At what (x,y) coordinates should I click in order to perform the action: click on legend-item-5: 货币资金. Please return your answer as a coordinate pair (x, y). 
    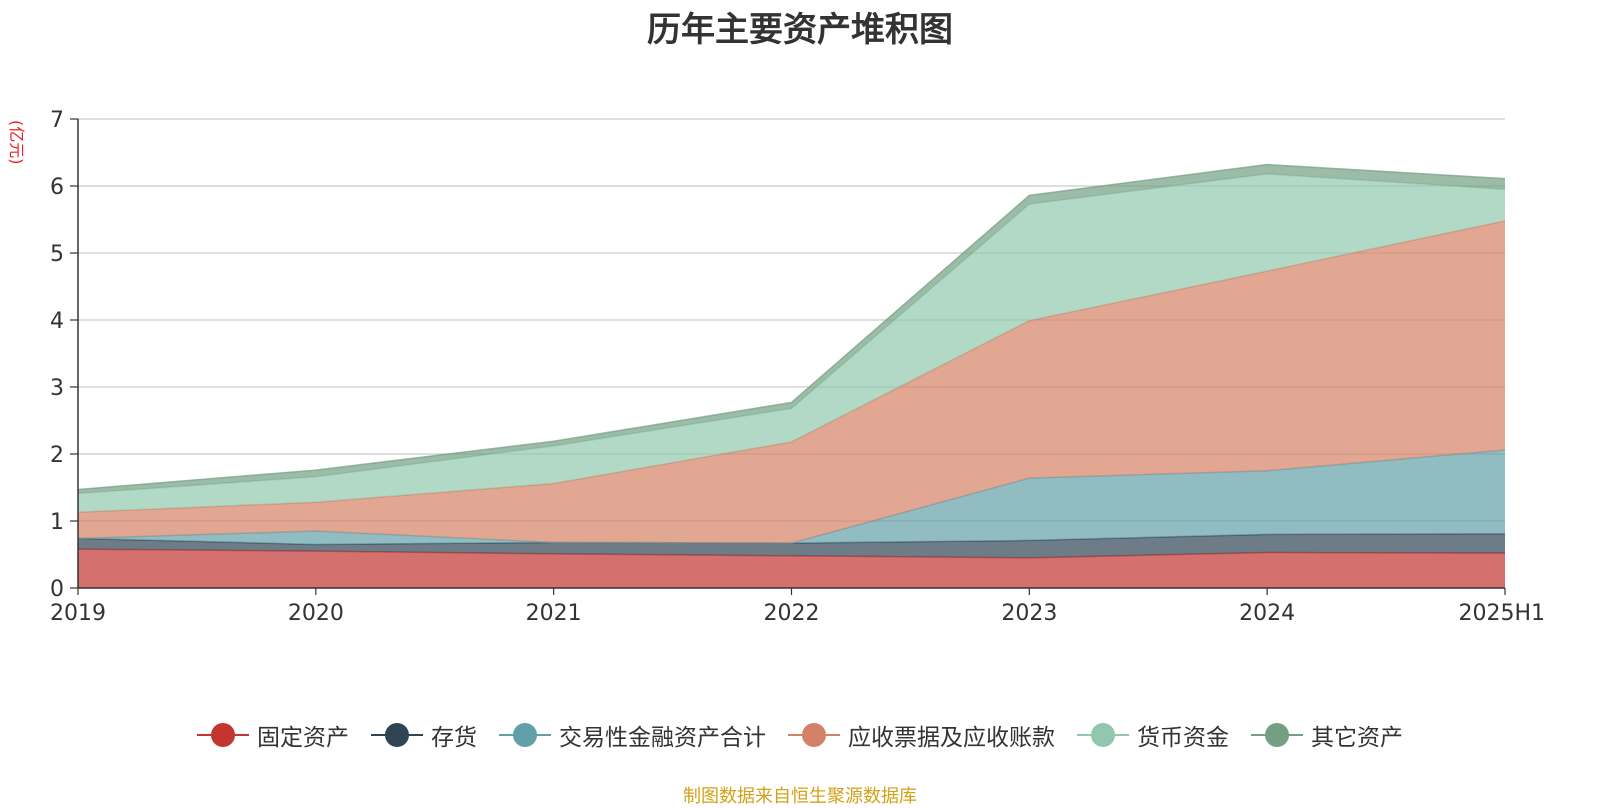
    Looking at the image, I should click on (1153, 735).